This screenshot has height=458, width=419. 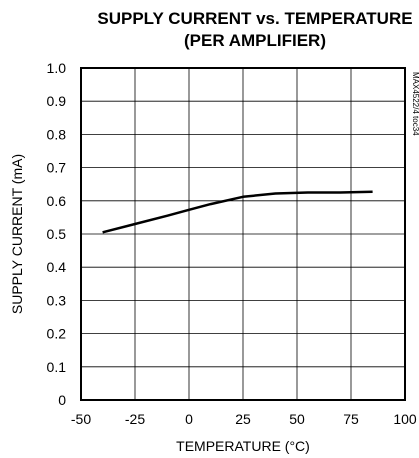 What do you see at coordinates (189, 419) in the screenshot?
I see `x-tick-label: 0` at bounding box center [189, 419].